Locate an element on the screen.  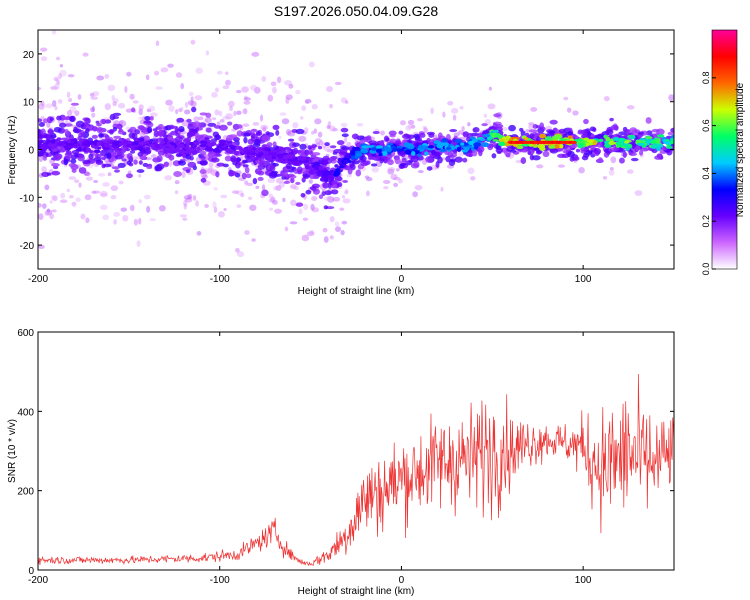
spectrogram-x-axis-label: Height of straight line (km) is located at coordinates (356, 291).